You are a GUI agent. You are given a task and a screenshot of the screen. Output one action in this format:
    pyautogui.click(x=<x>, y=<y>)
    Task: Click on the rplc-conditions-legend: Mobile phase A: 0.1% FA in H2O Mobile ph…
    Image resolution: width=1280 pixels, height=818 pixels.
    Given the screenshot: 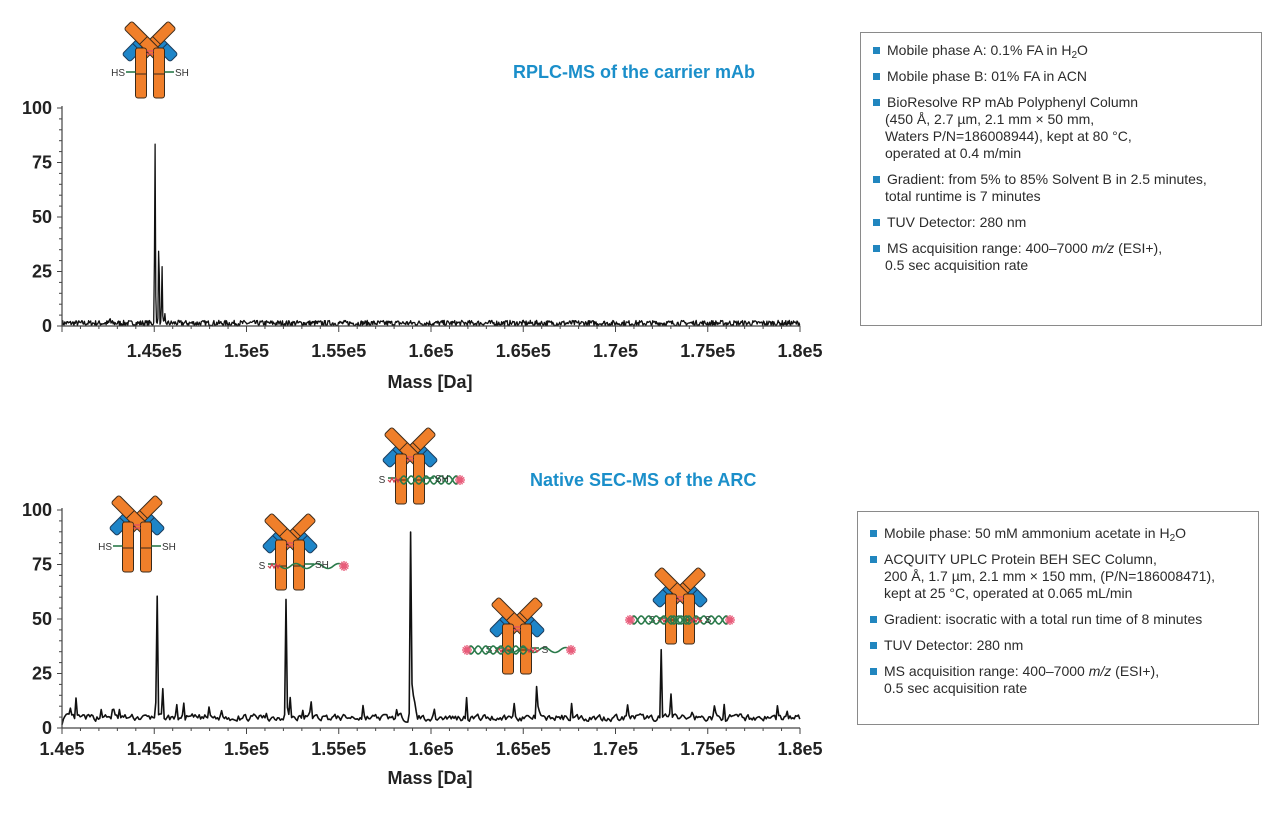 What is the action you would take?
    pyautogui.click(x=1061, y=179)
    